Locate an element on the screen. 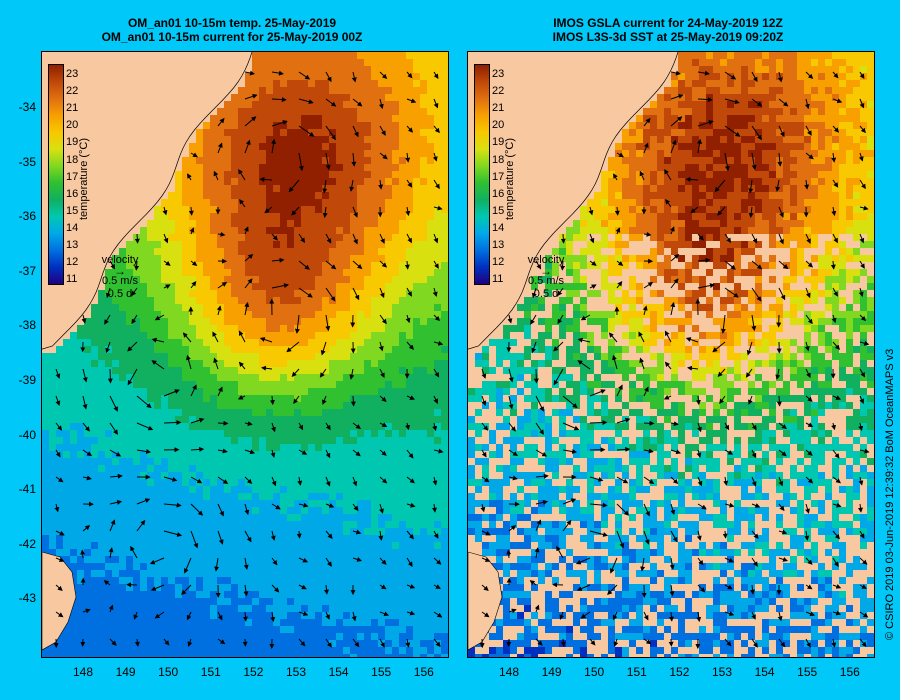 Image resolution: width=900 pixels, height=700 pixels. left-velocity-legend: velocity → 0.5 m/s 0.5 d is located at coordinates (120, 277).